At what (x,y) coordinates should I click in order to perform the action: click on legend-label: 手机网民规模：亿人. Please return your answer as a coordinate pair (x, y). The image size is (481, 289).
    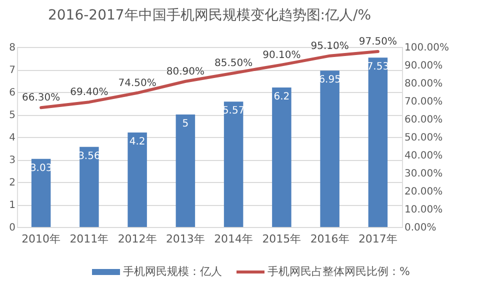
    Looking at the image, I should click on (172, 271).